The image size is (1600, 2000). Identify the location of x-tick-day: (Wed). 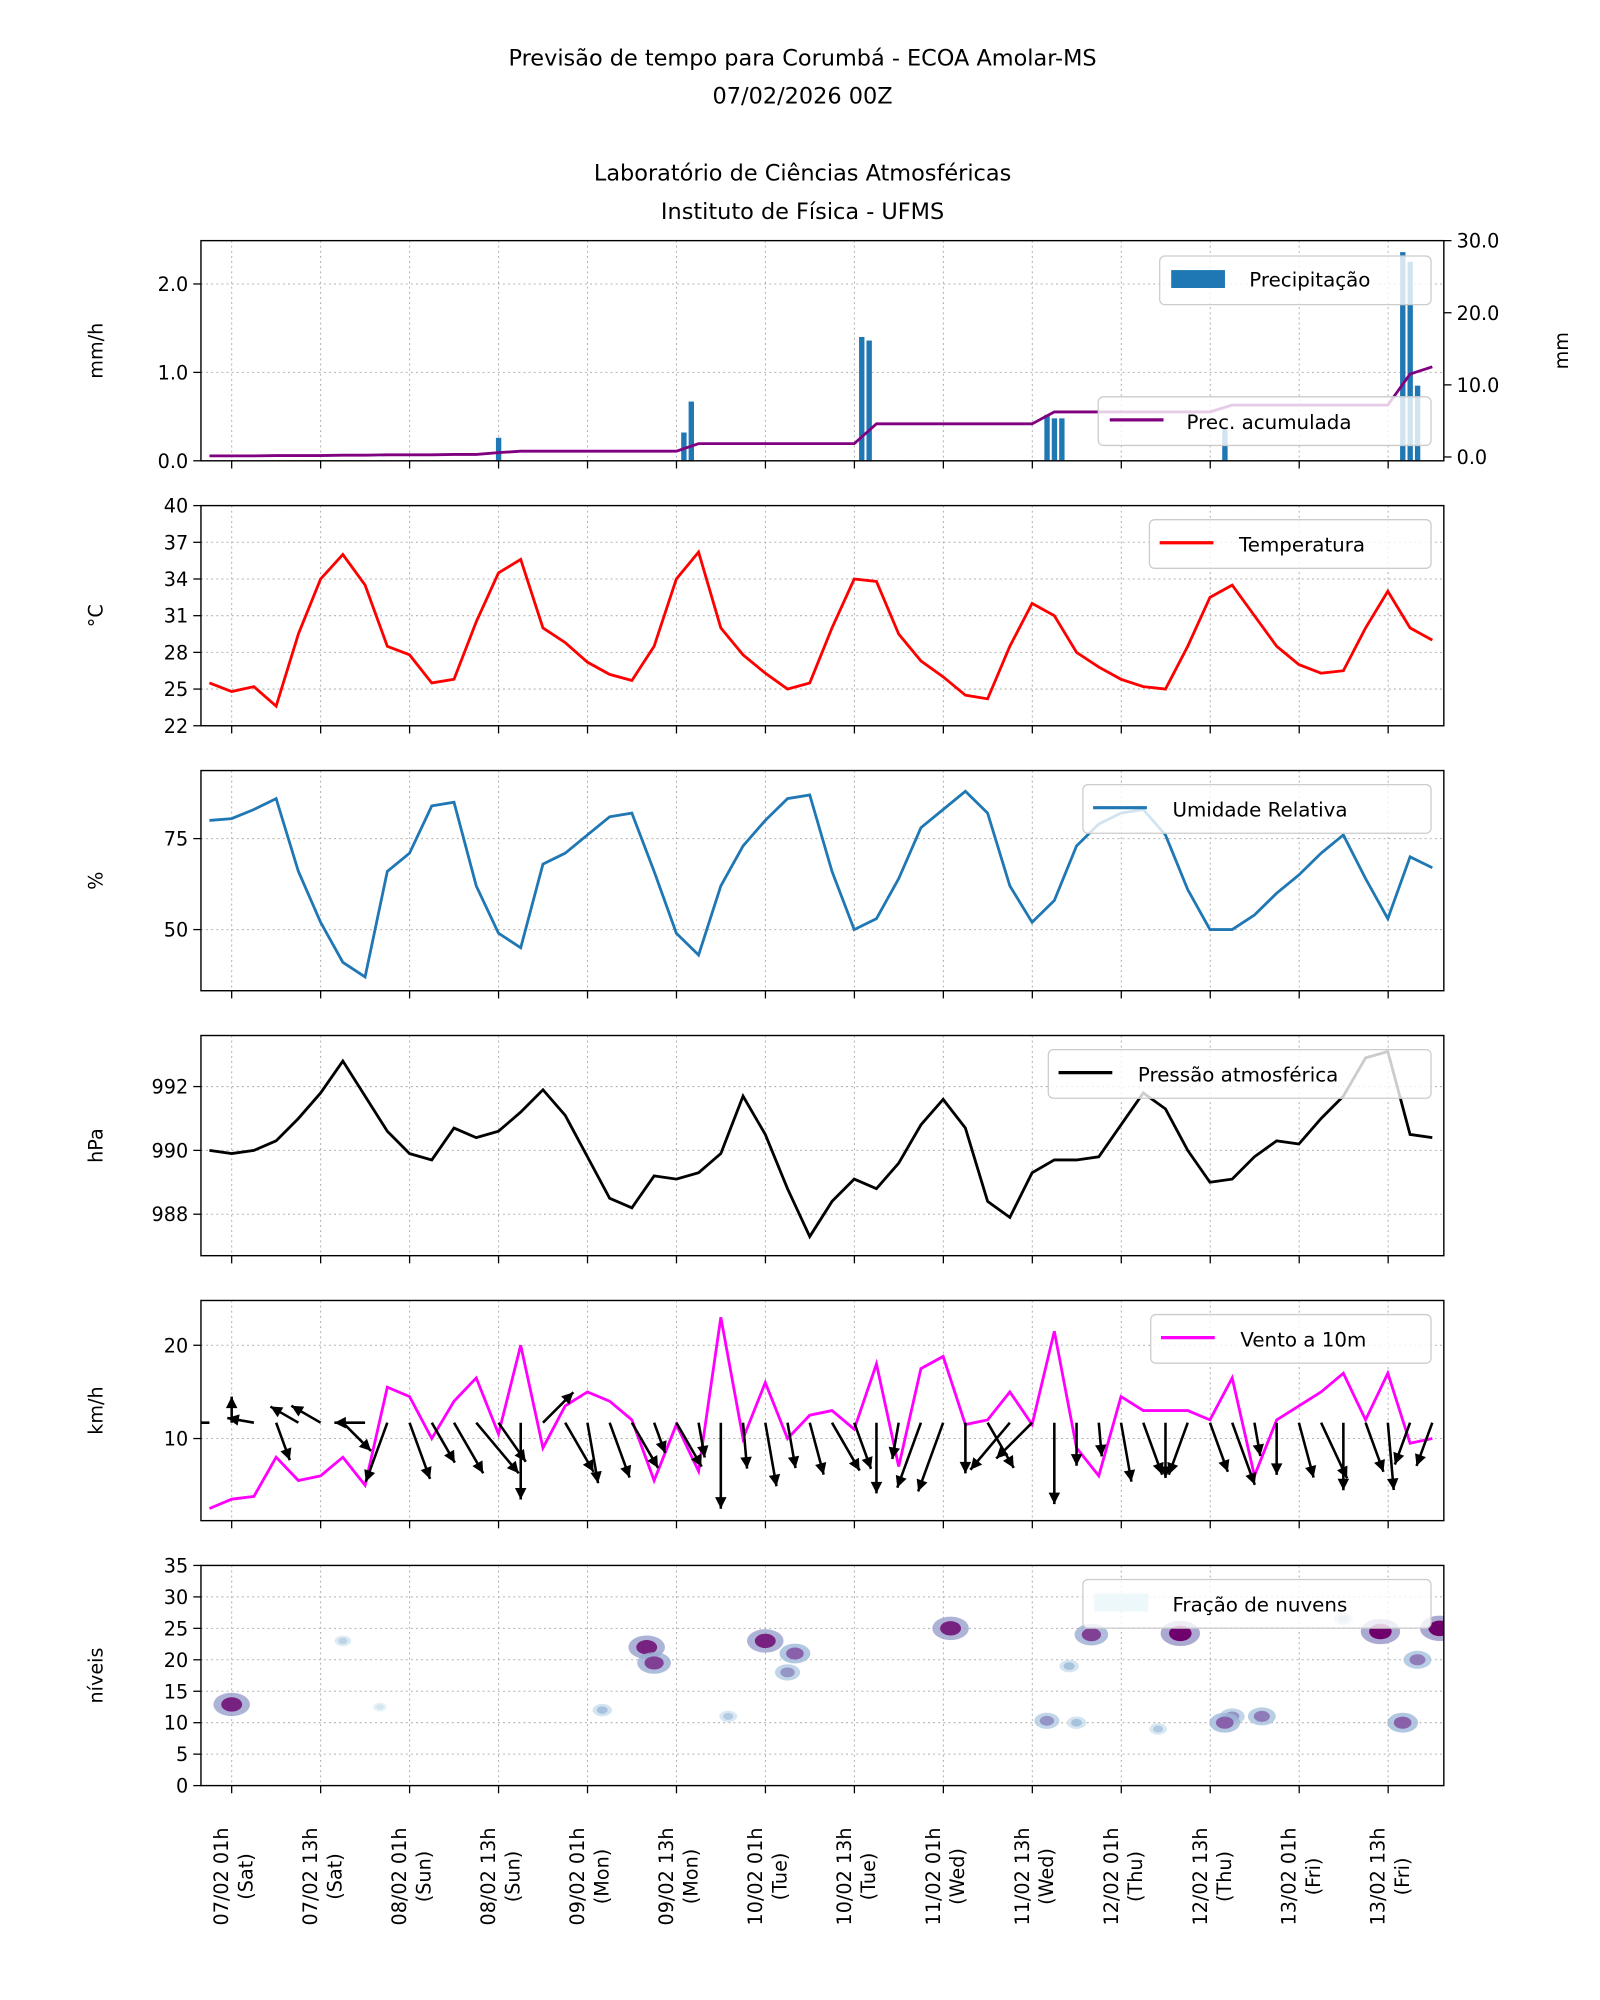
(1046, 1876).